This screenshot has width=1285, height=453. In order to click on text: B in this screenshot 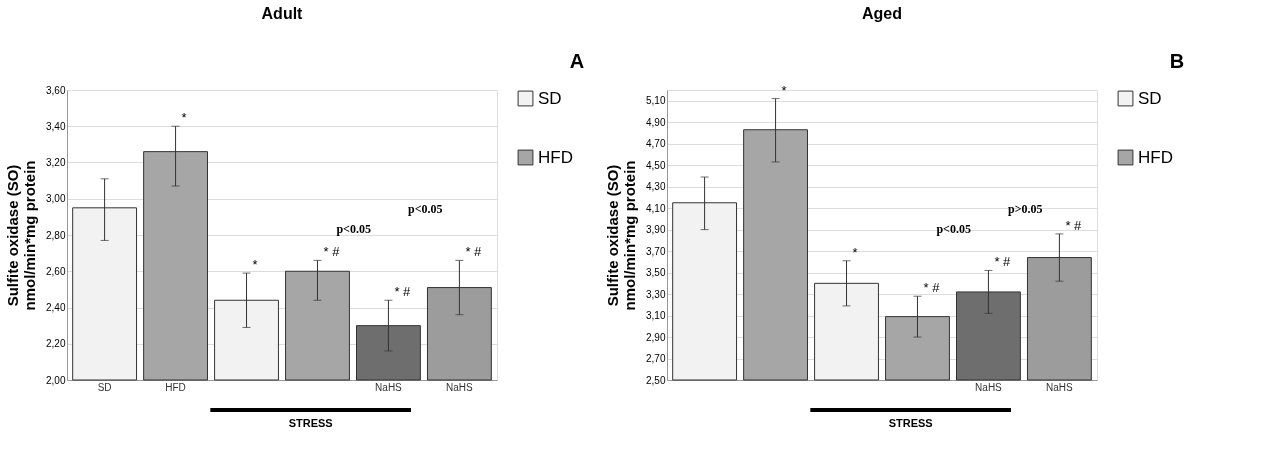, I will do `click(1177, 61)`.